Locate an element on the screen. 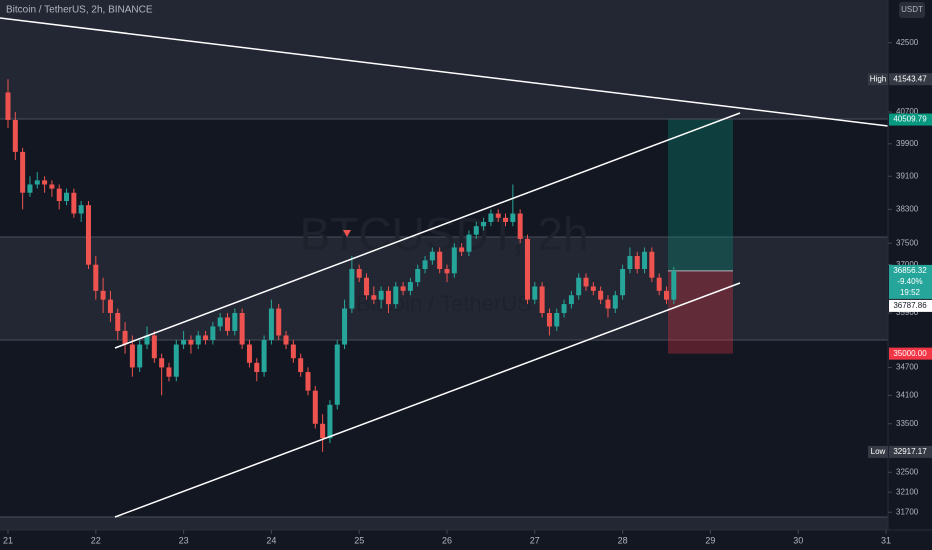 This screenshot has height=550, width=932. chart-title: Bitcoin / TetherUS, 2h, BINANCE is located at coordinates (79, 10).